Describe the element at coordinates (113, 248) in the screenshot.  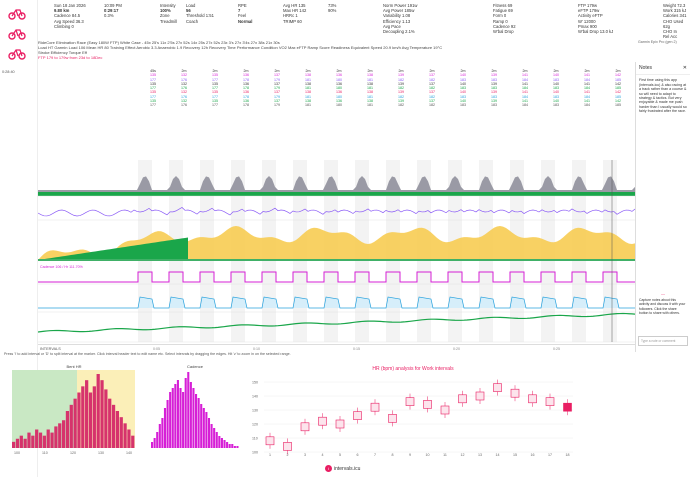
I see `hr-early-series` at that location.